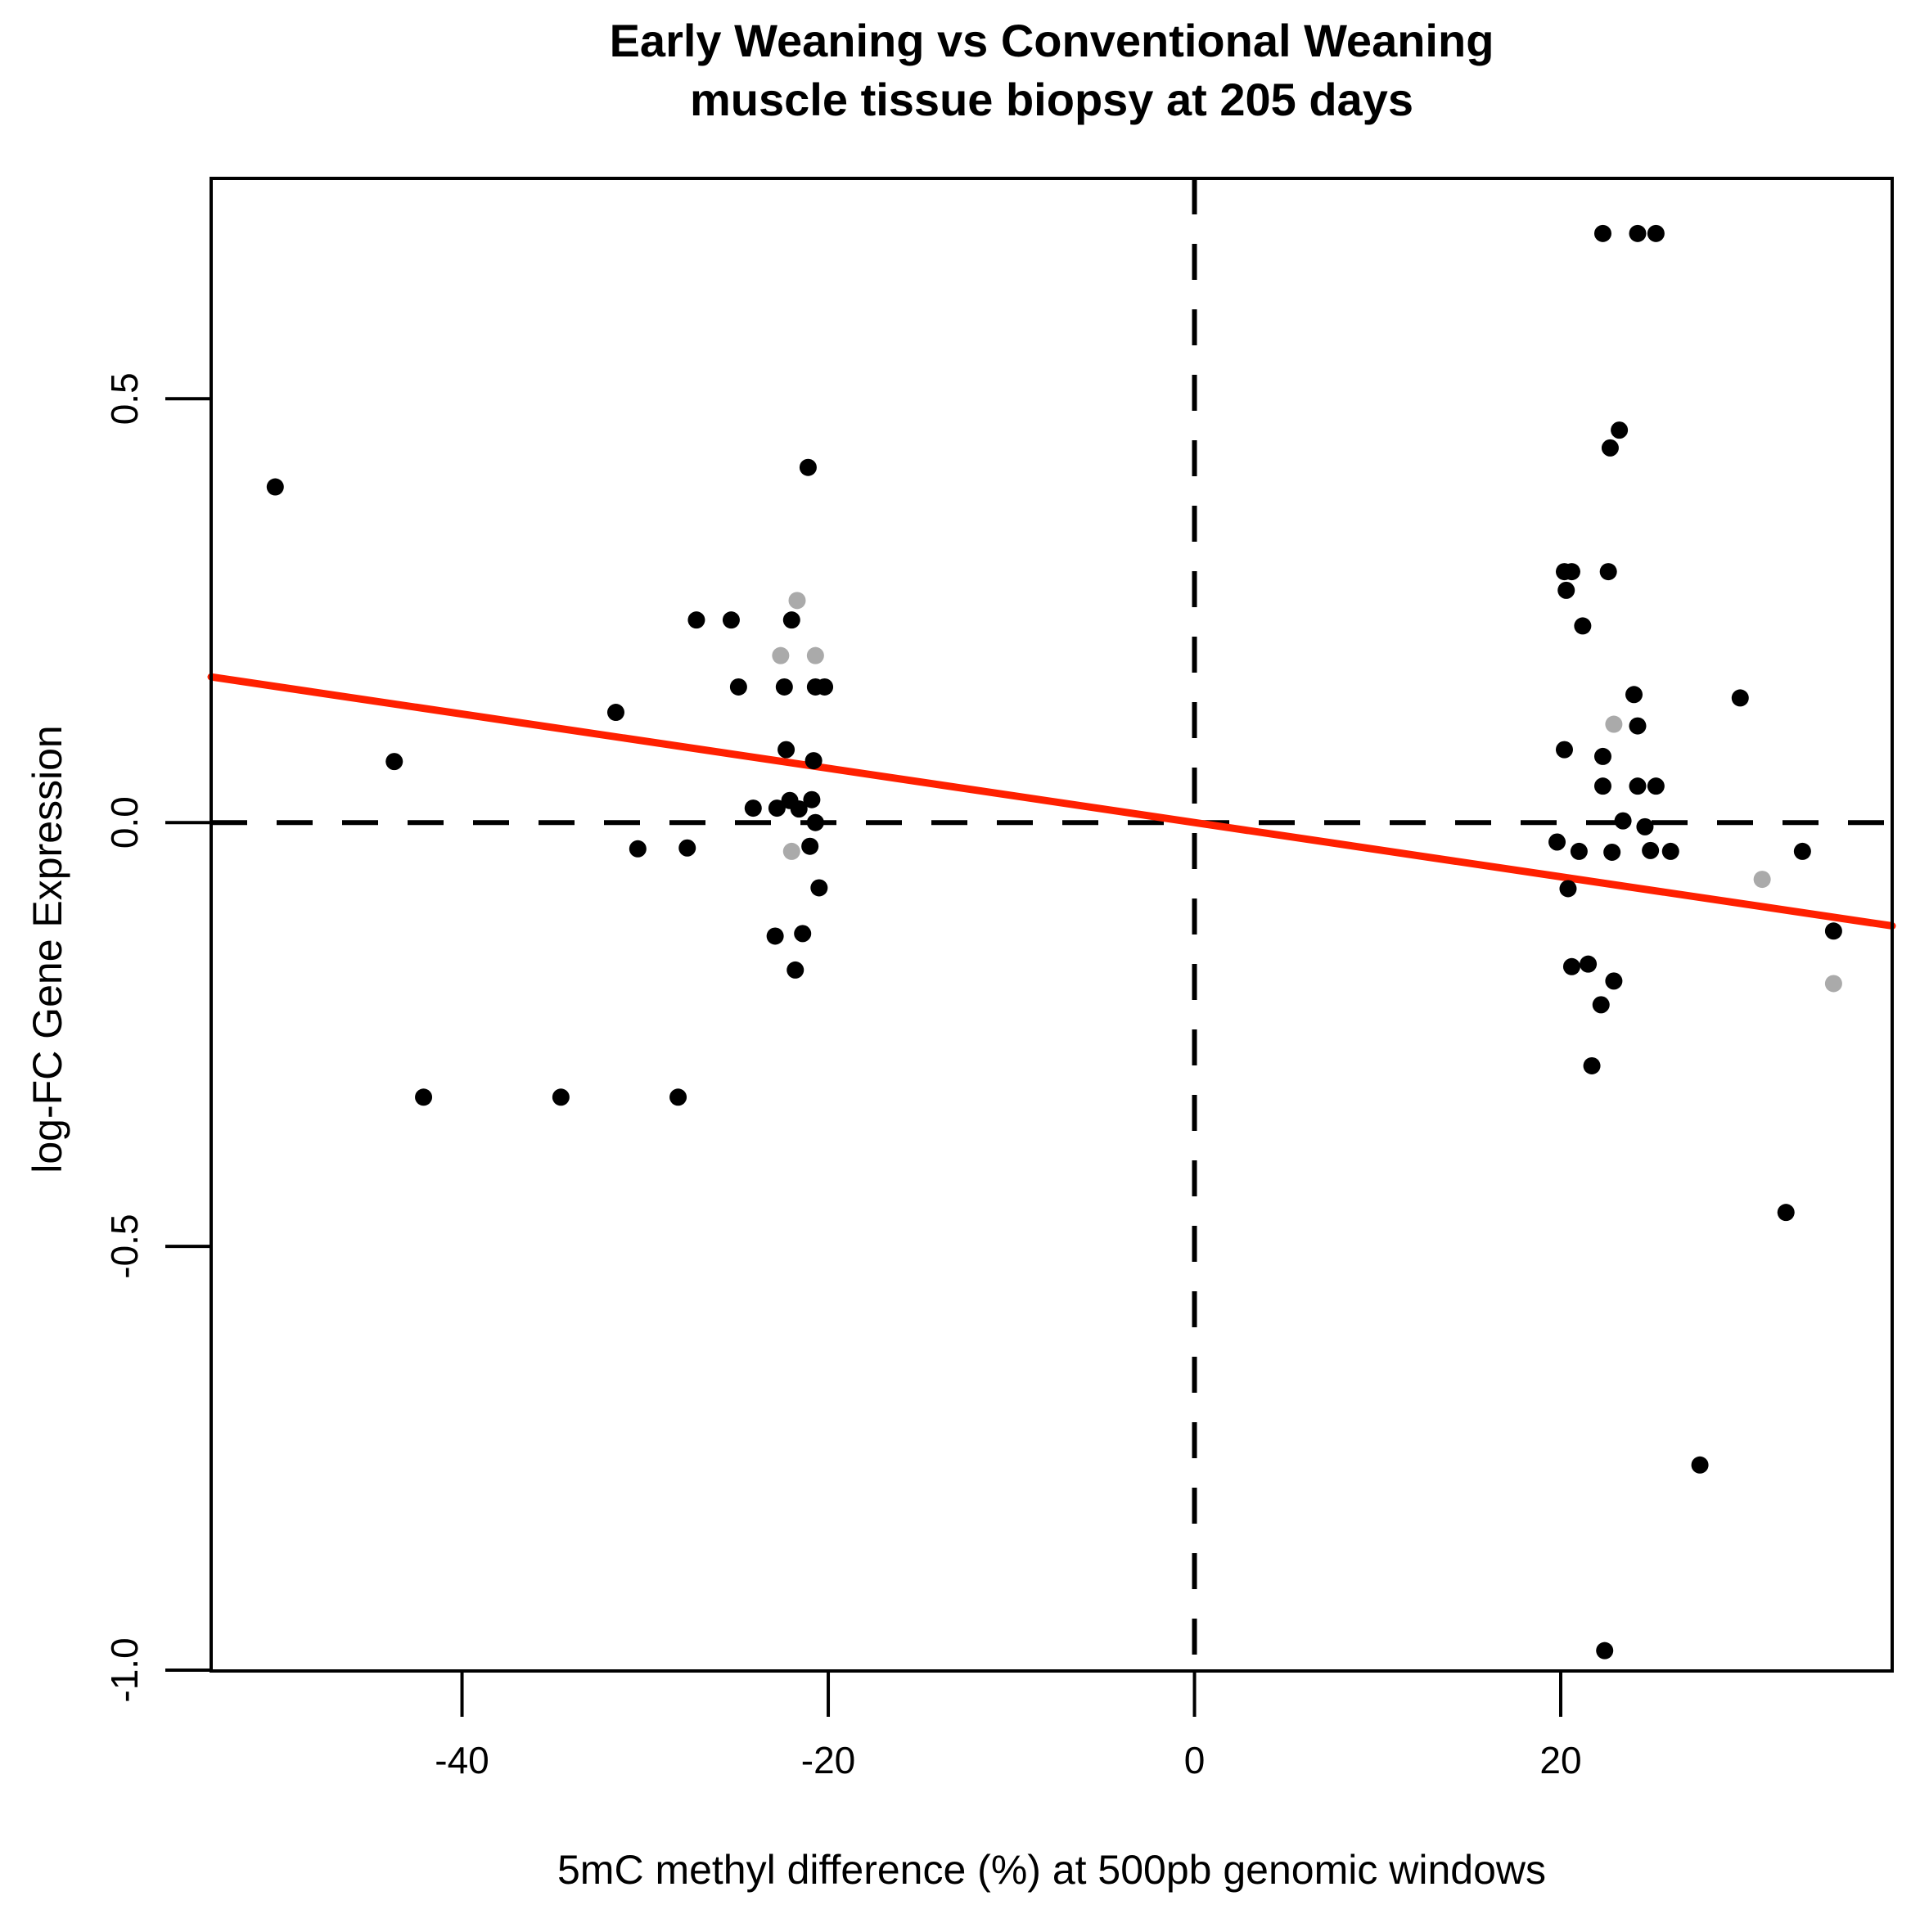 Image resolution: width=1911 pixels, height=1932 pixels. Describe the element at coordinates (1051, 100) in the screenshot. I see `chart-title-line2: muscle tissue biopsy at 205 days` at that location.